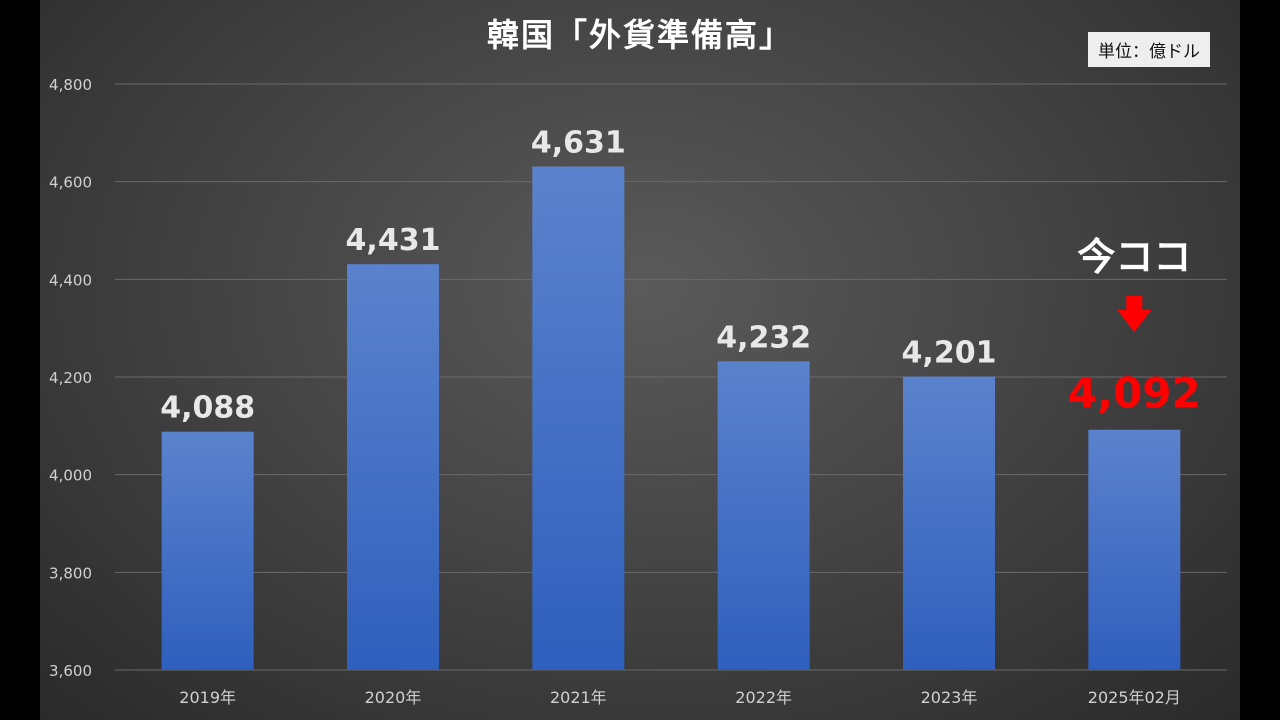 This screenshot has width=1280, height=720. Describe the element at coordinates (70, 476) in the screenshot. I see `y-tick-label: 4,000` at that location.